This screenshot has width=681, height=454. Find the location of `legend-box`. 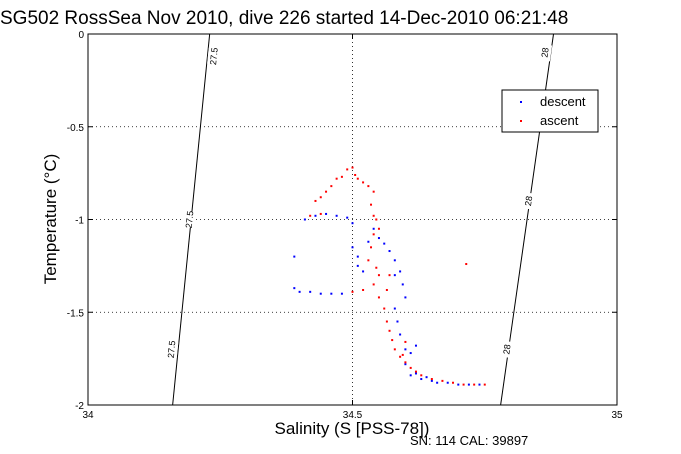

legend-box is located at coordinates (550, 111).